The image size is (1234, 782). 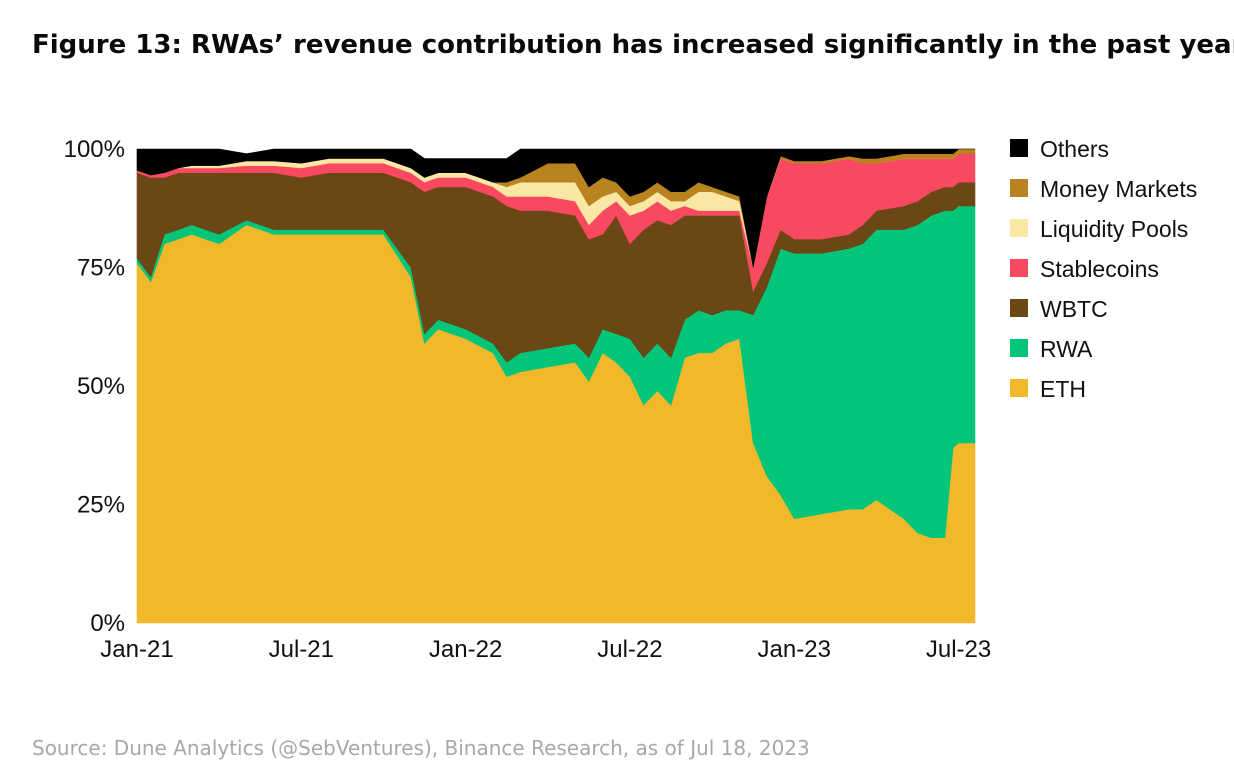 What do you see at coordinates (1099, 269) in the screenshot?
I see `legend-label: Stablecoins` at bounding box center [1099, 269].